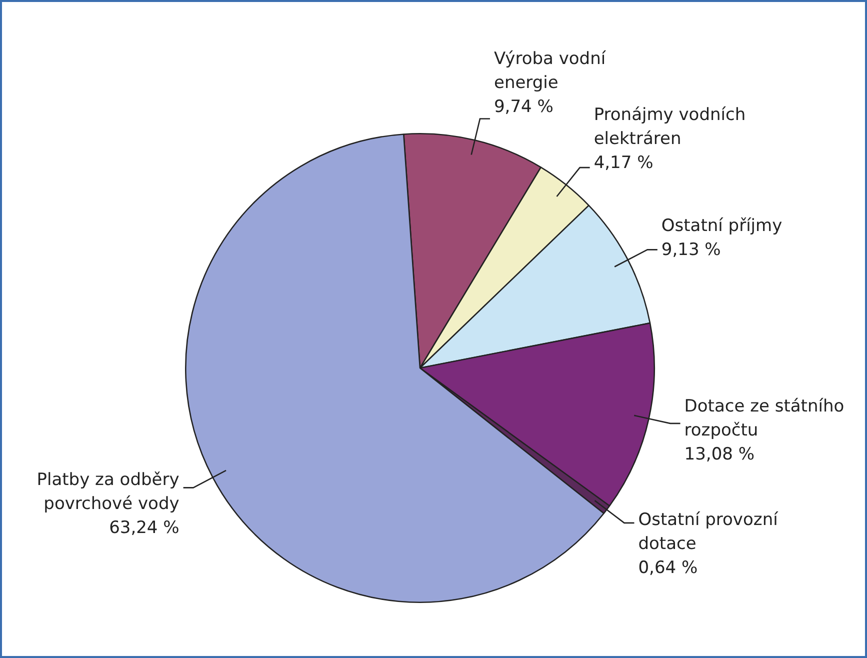 The height and width of the screenshot is (658, 867). I want to click on data-label: 4,17 %, so click(624, 162).